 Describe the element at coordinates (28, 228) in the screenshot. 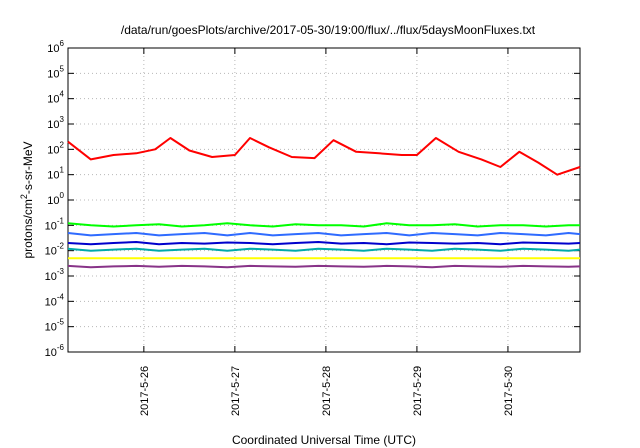

I see `y-axis-label-prefix: protons/cm` at that location.